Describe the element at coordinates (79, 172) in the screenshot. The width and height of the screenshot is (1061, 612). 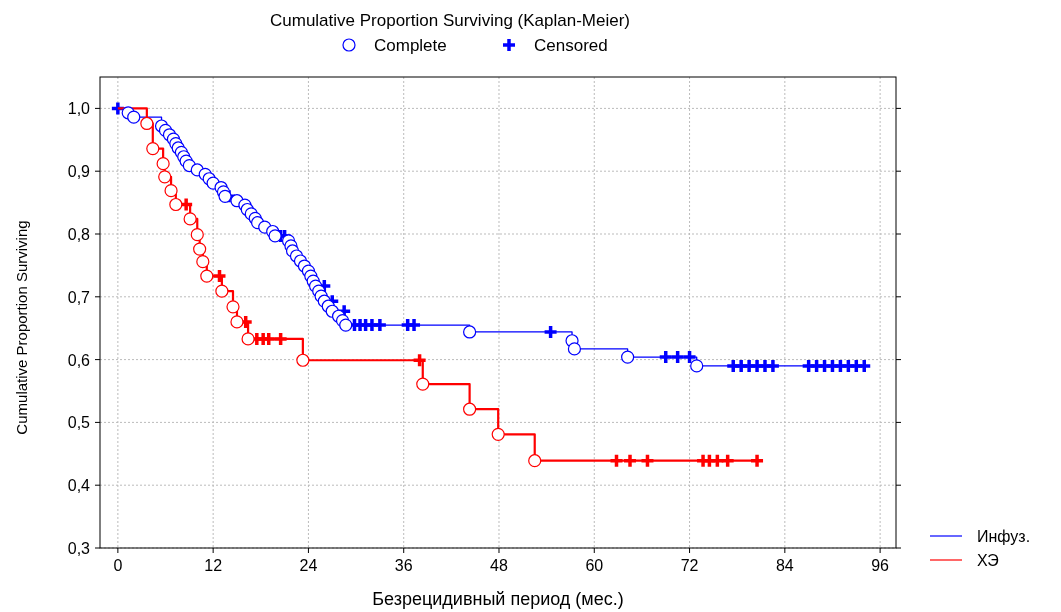
I see `y-tick-label: 0,9` at that location.